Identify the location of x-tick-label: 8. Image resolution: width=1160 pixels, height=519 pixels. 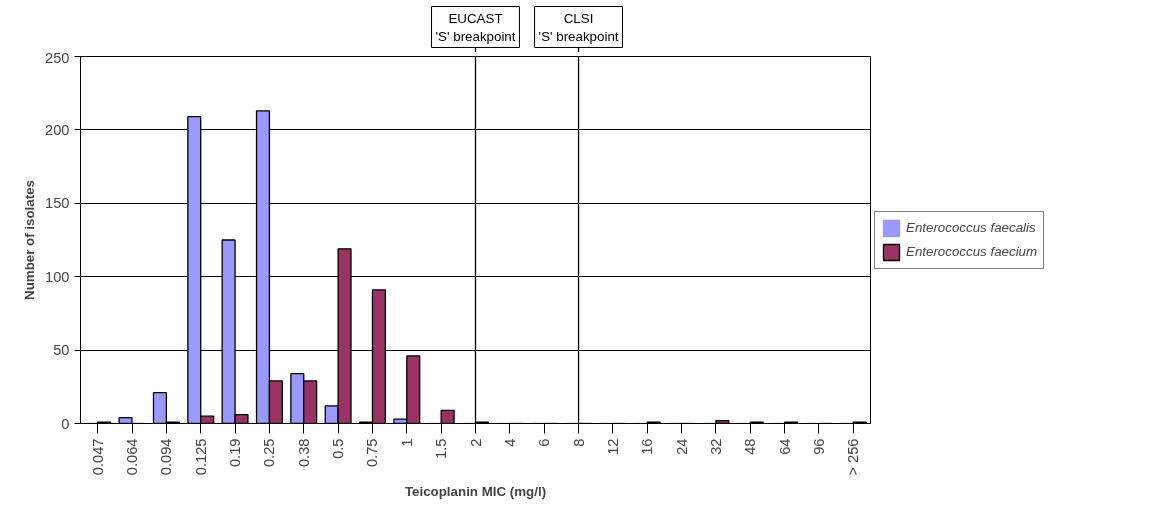
(578, 442).